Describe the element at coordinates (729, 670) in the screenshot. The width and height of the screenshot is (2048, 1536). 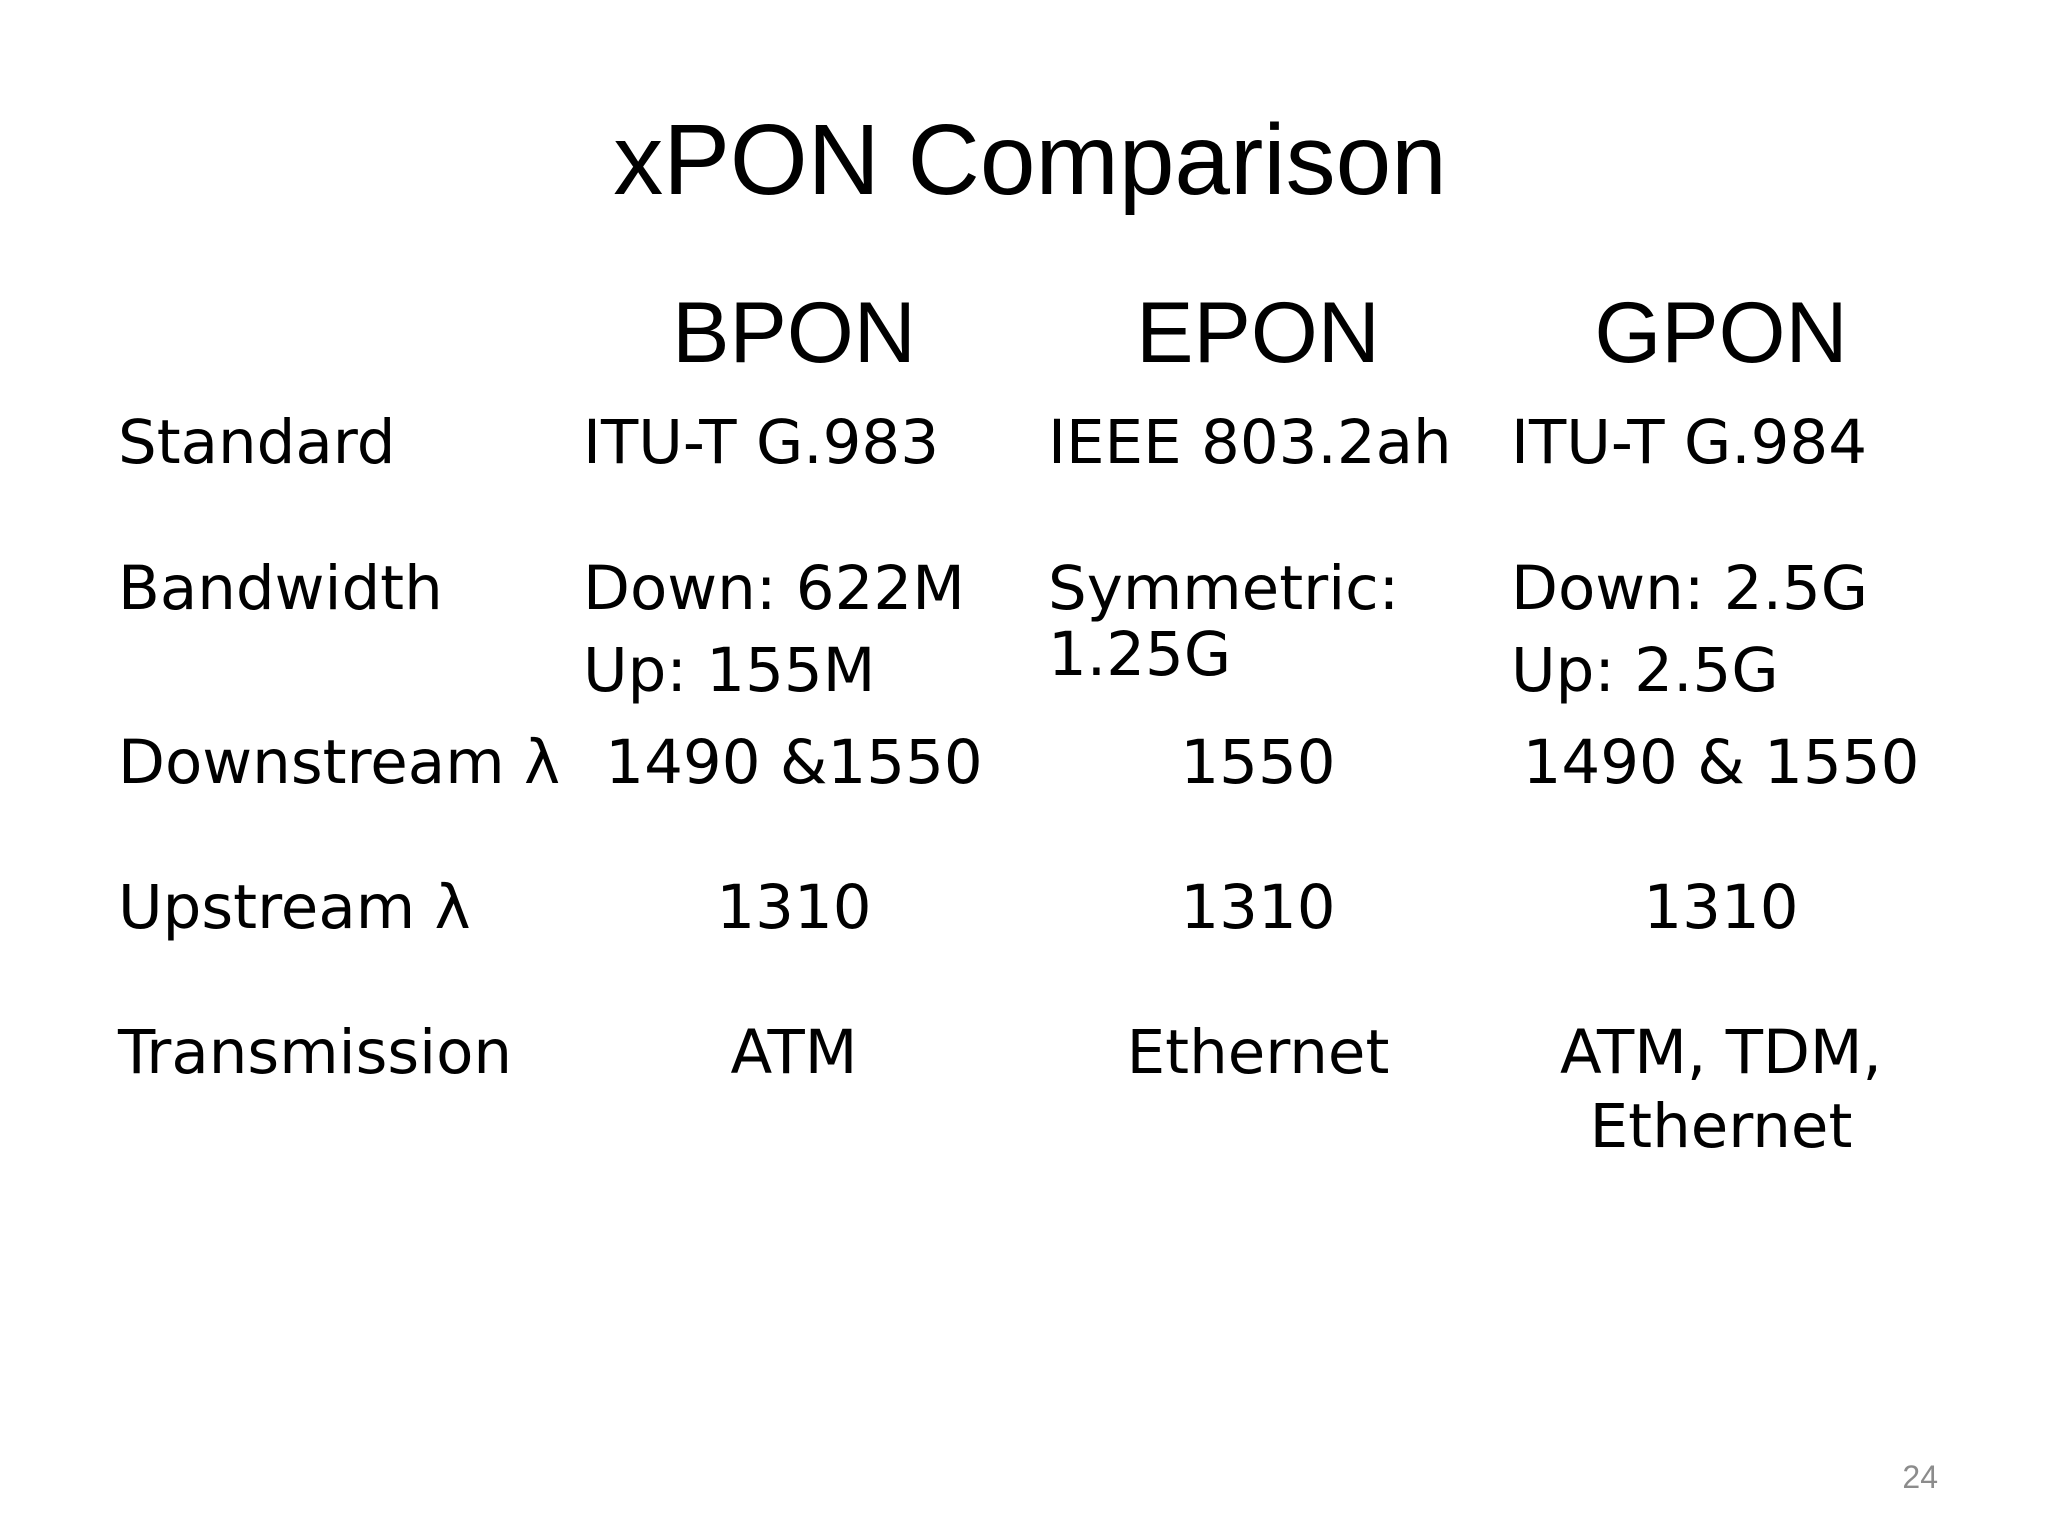
I see `table-cell: Up: 155M` at that location.